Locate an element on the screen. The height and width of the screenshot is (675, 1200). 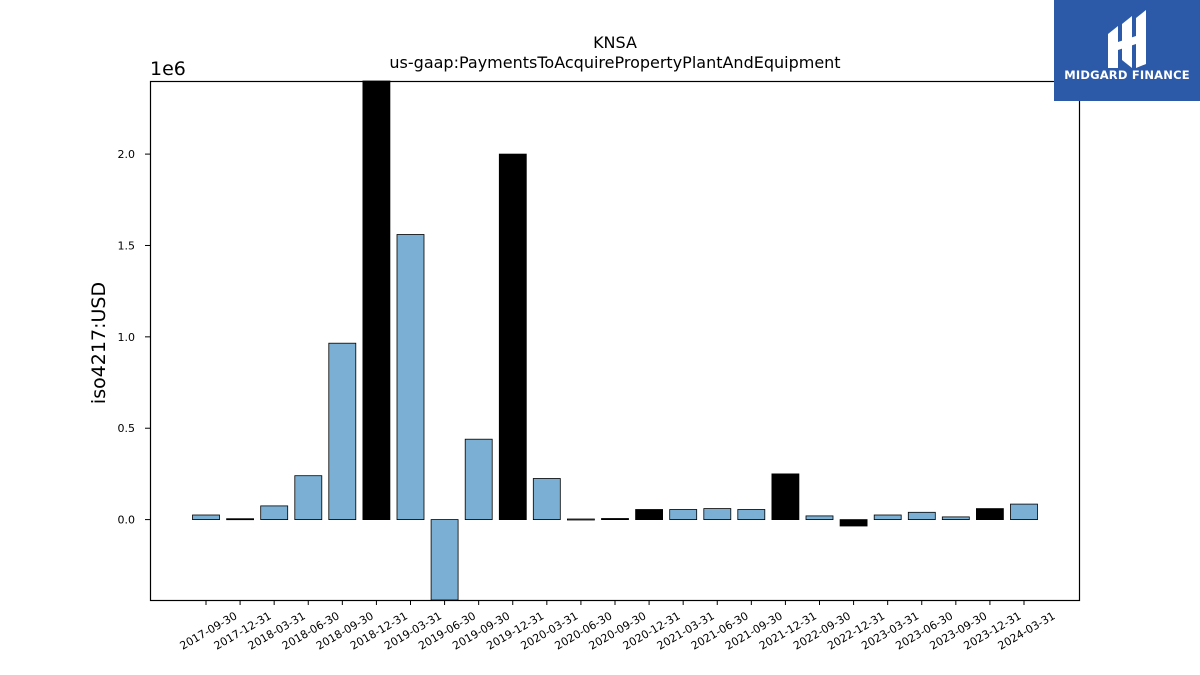
midgard-finance-logo: MIDGARD FINANCE is located at coordinates (1127, 50).